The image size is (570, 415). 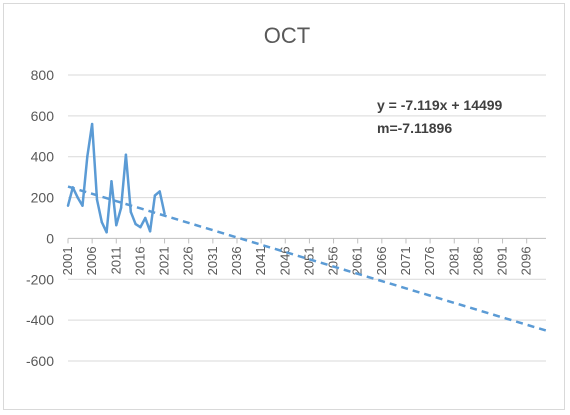 What do you see at coordinates (526, 260) in the screenshot?
I see `x-tick-label: 2096` at bounding box center [526, 260].